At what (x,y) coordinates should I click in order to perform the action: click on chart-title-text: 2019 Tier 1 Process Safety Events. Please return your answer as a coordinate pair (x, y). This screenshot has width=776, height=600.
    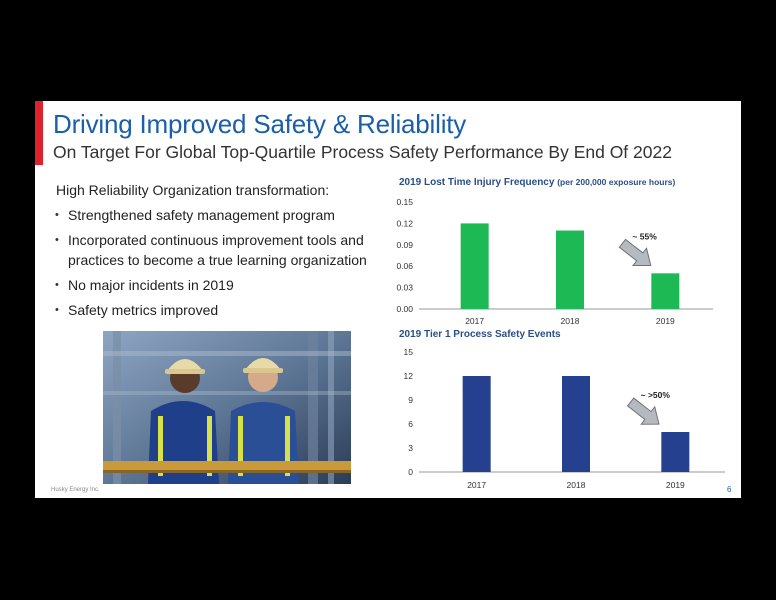
    Looking at the image, I should click on (480, 334).